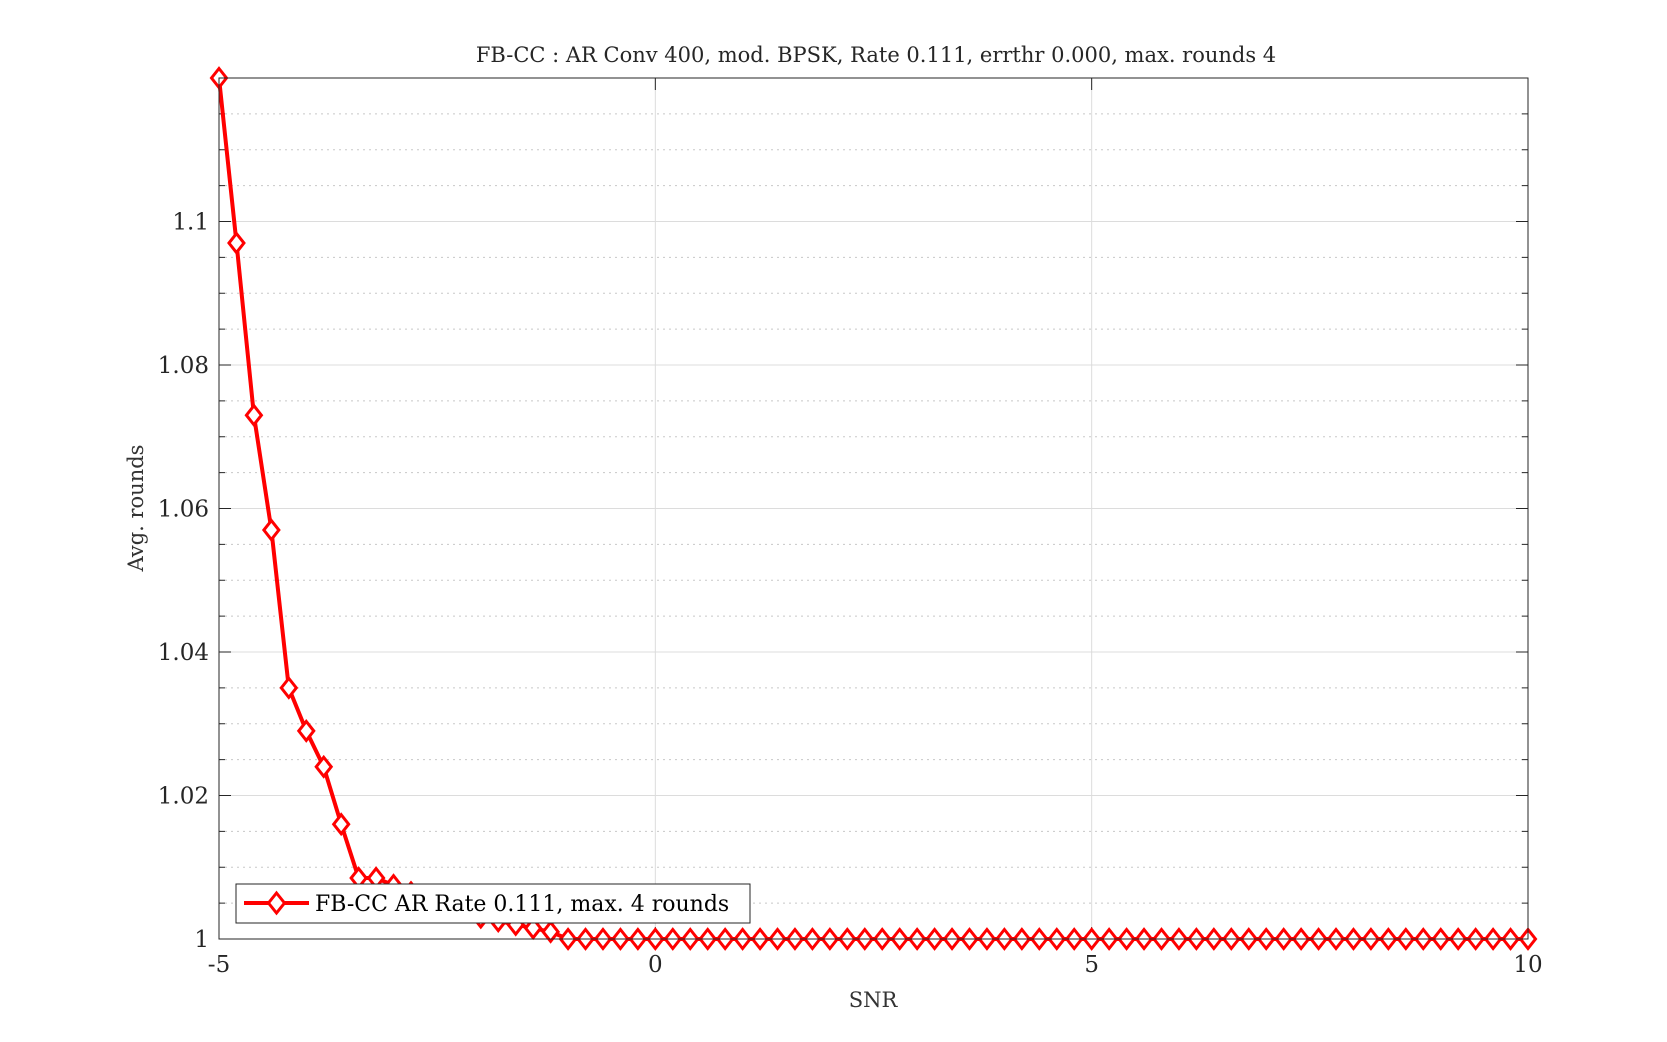 This screenshot has width=1667, height=1042. What do you see at coordinates (201, 940) in the screenshot?
I see `y-tick-label: 1` at bounding box center [201, 940].